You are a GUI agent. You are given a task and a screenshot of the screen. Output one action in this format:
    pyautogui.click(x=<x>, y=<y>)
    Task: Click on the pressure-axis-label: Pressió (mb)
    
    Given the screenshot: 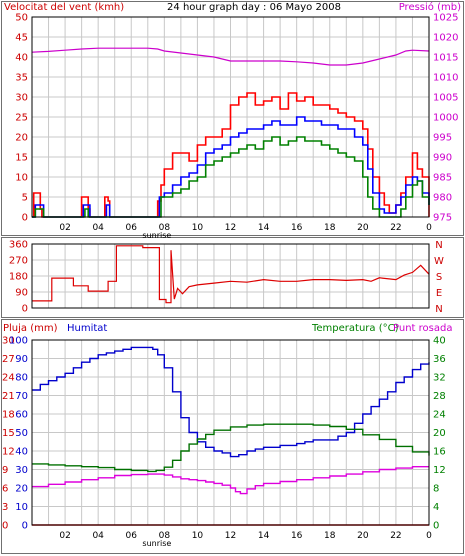 What is the action you would take?
    pyautogui.click(x=430, y=7)
    